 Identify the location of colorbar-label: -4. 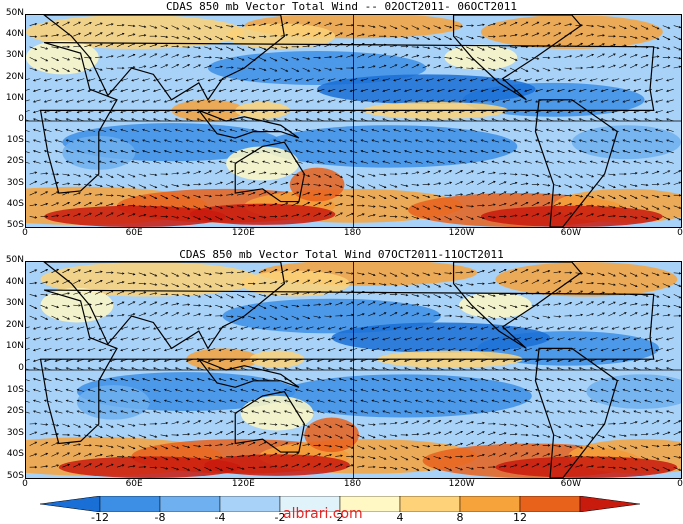
(220, 517).